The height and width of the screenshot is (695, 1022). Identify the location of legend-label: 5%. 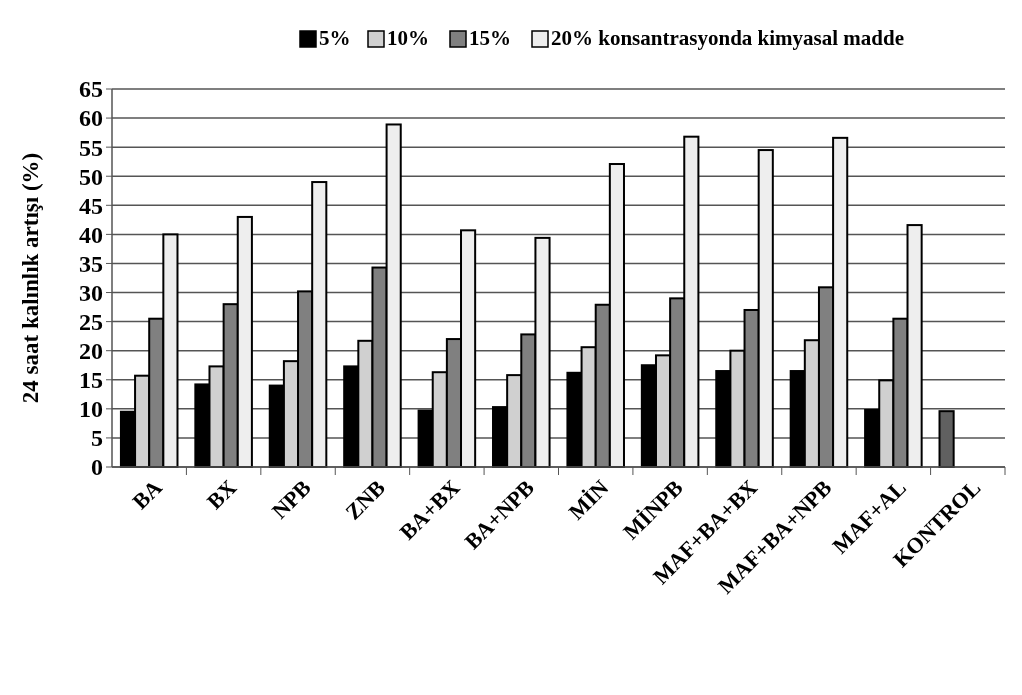
(335, 38).